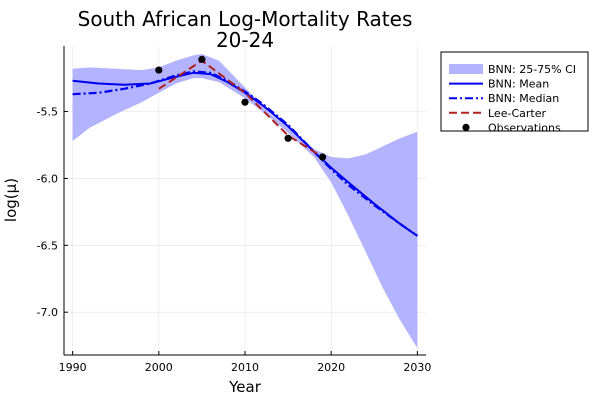  What do you see at coordinates (47, 245) in the screenshot?
I see `y-tick-label-2: -6.5` at bounding box center [47, 245].